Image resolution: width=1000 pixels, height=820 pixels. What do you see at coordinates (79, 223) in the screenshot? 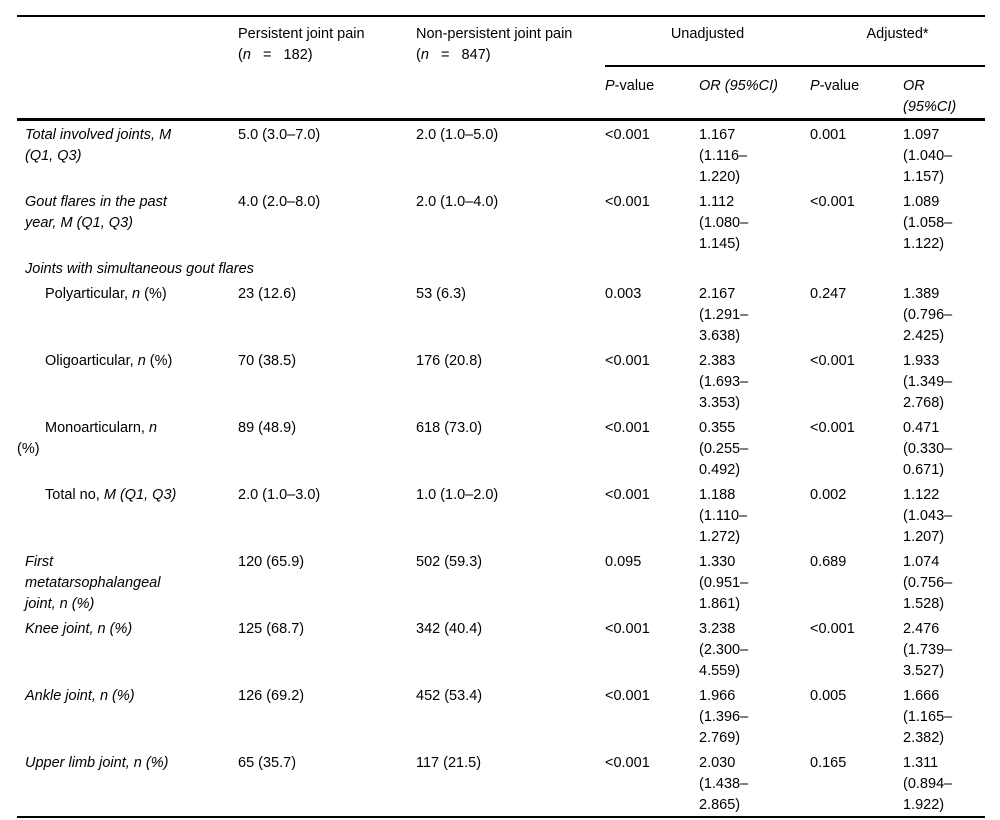
I see `text-segment: year, M (Q1, Q3)` at bounding box center [79, 223].